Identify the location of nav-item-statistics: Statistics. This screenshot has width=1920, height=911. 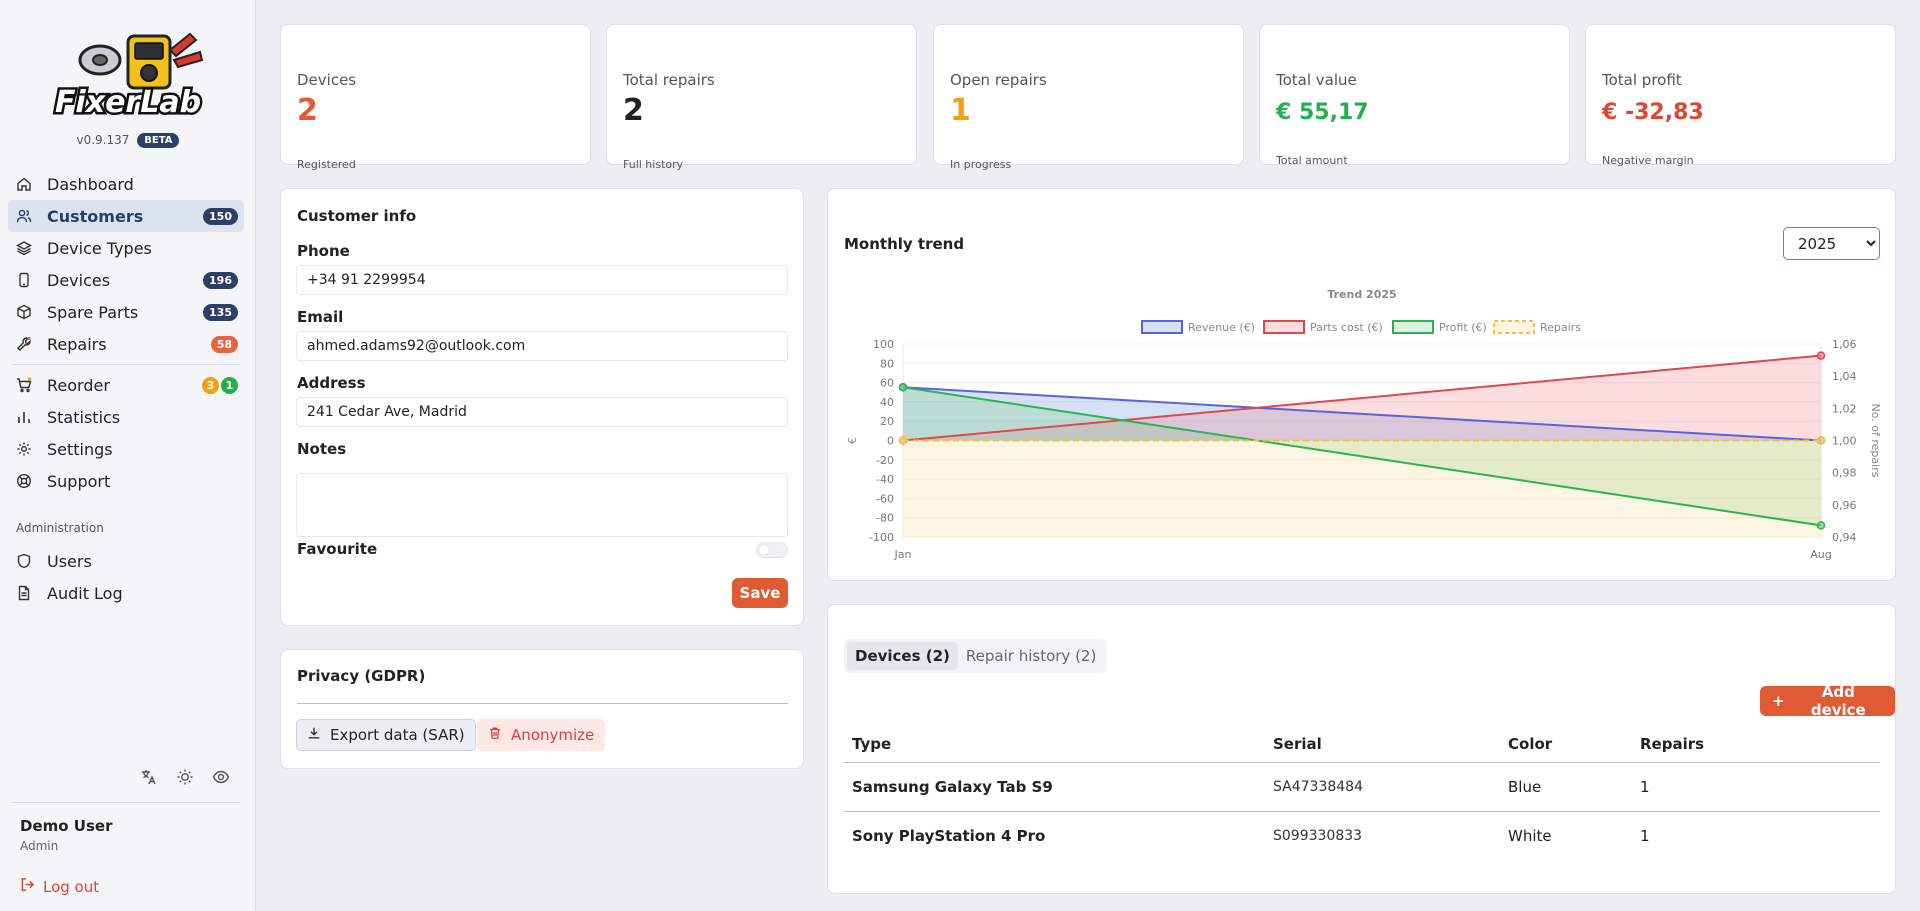
(126, 417).